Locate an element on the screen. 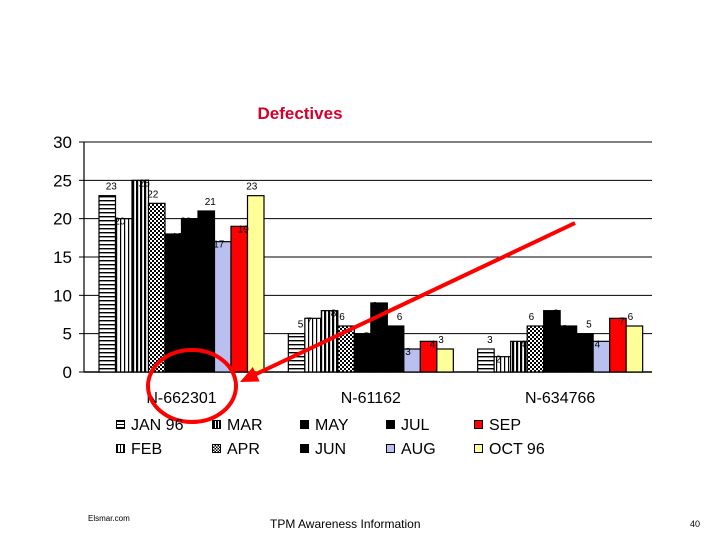  legend-item: FEB is located at coordinates (139, 450).